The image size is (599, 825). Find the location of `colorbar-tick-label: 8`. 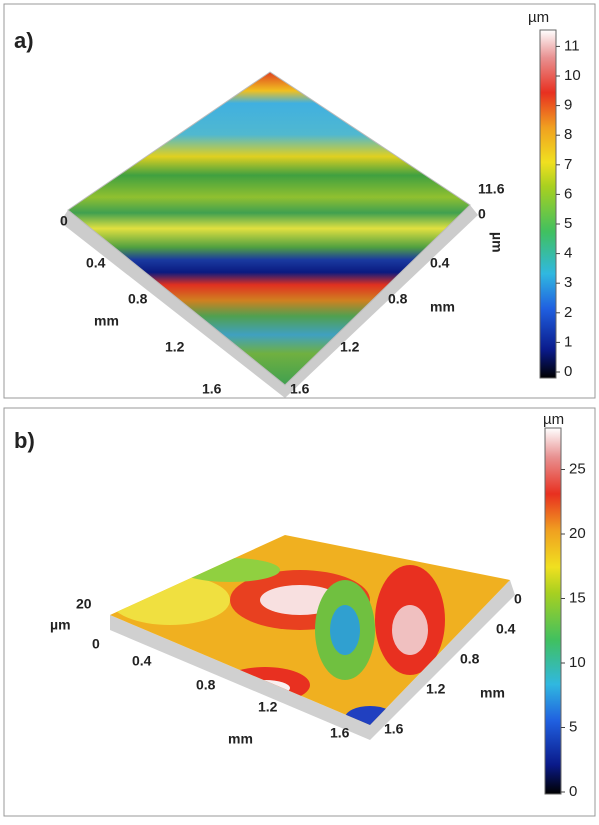

colorbar-tick-label: 8 is located at coordinates (568, 134).